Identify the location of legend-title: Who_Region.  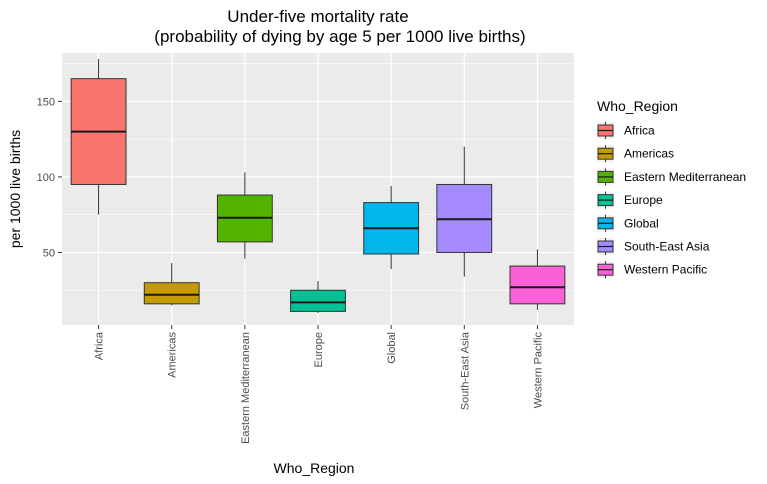
(637, 106).